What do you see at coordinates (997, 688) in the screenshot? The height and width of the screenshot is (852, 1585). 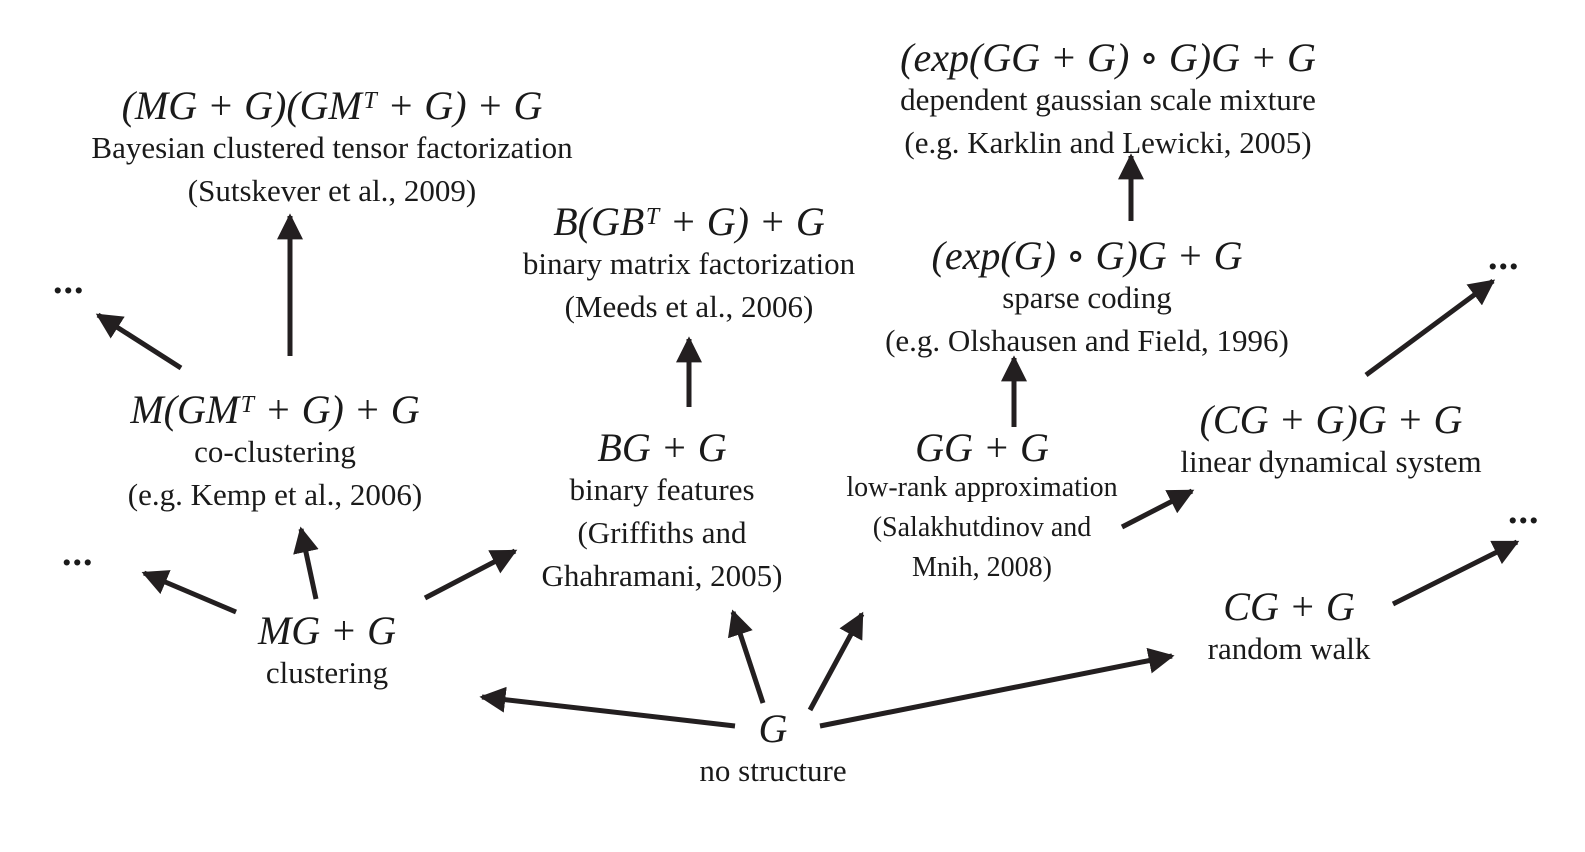 I see `arrow-g-to-random-walk` at bounding box center [997, 688].